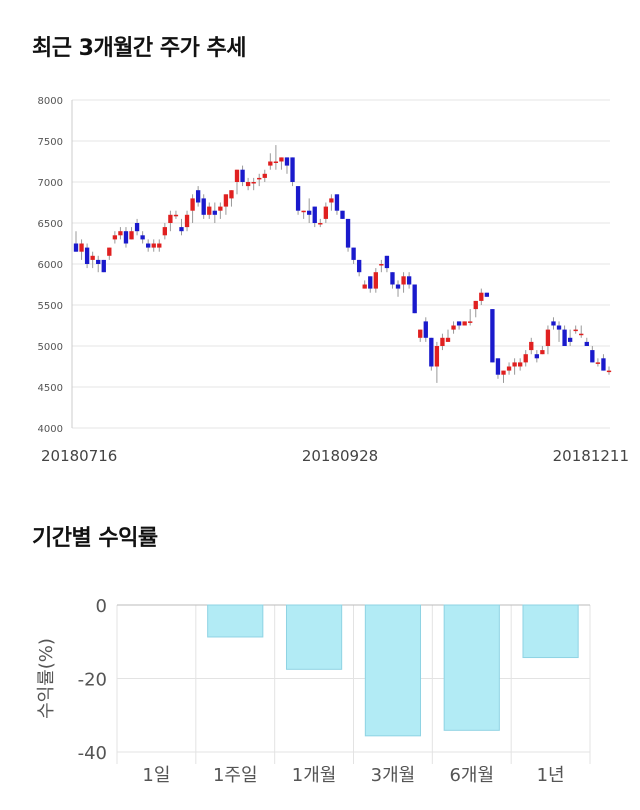 The width and height of the screenshot is (640, 810). What do you see at coordinates (591, 456) in the screenshot?
I see `x-date-label: 20181211` at bounding box center [591, 456].